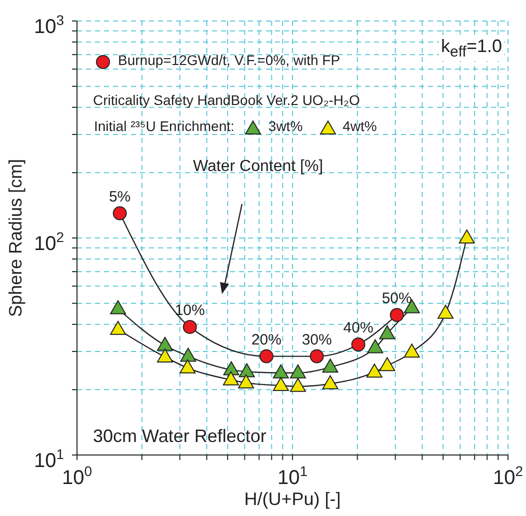 This screenshot has height=516, width=526. I want to click on legend-label: 3wt%, so click(285, 126).